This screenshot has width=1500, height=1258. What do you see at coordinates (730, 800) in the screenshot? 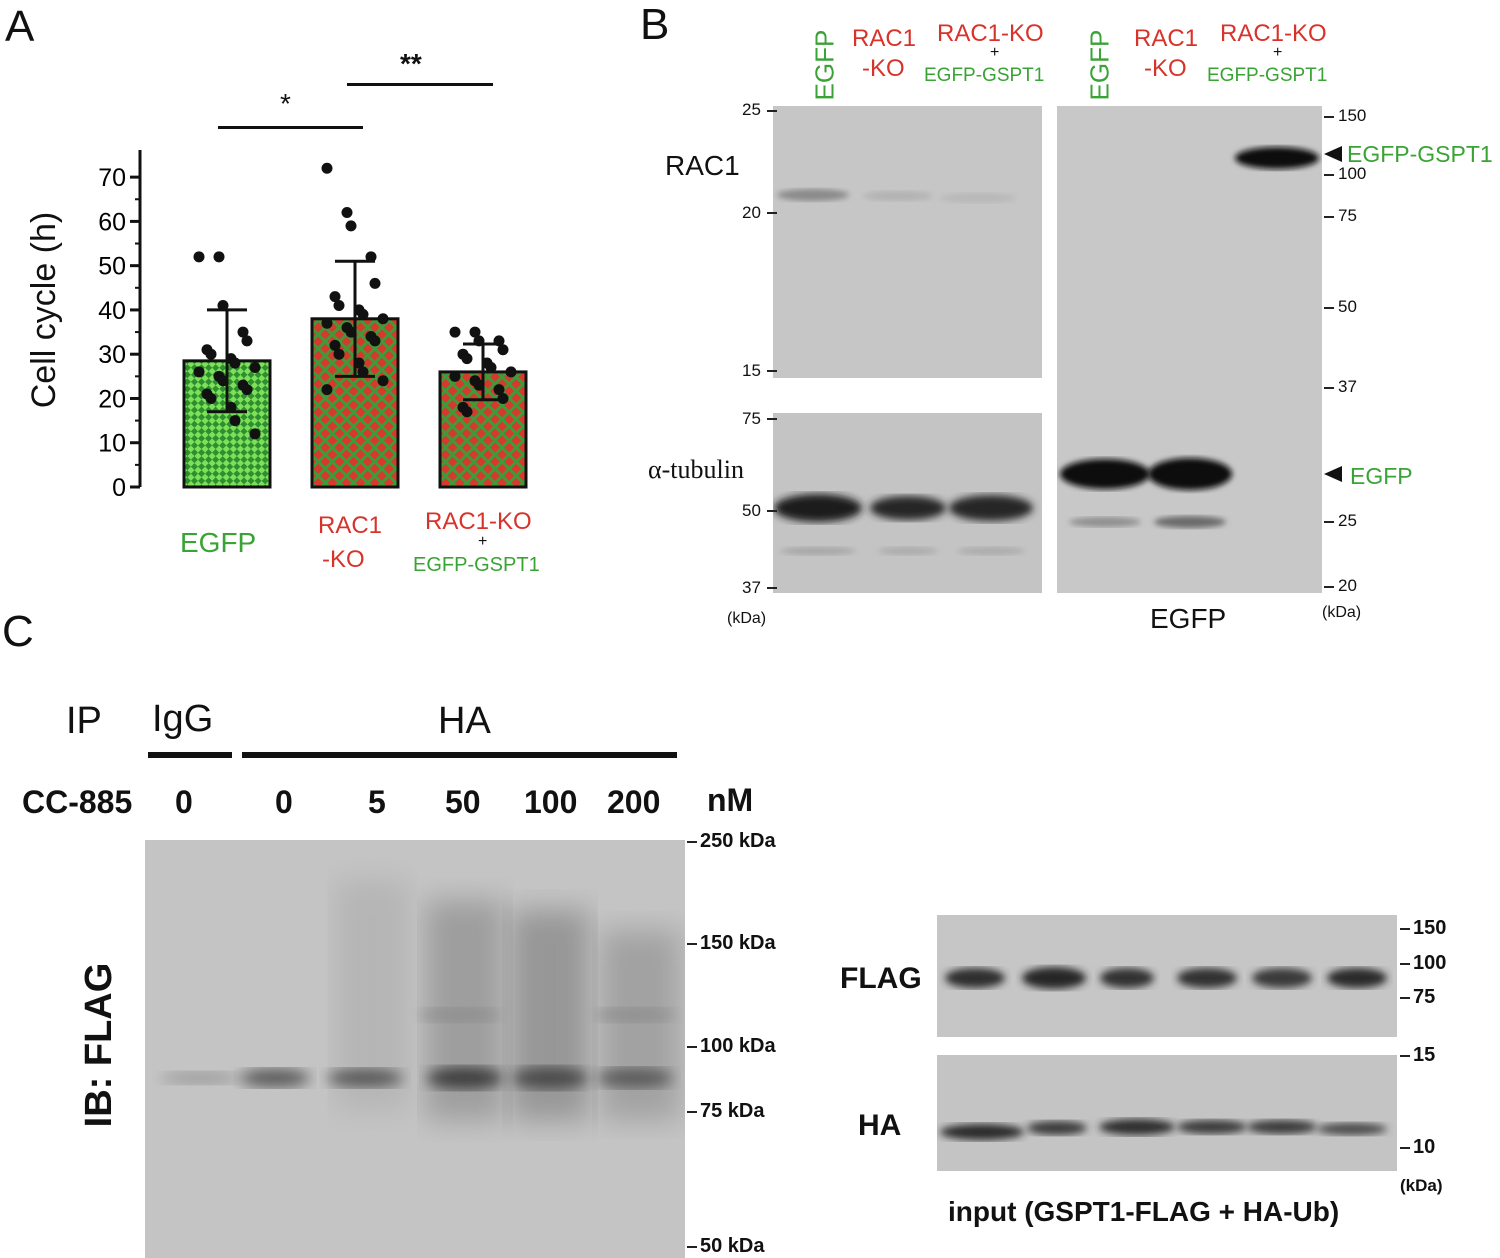
I see `conc-unit: nM` at bounding box center [730, 800].